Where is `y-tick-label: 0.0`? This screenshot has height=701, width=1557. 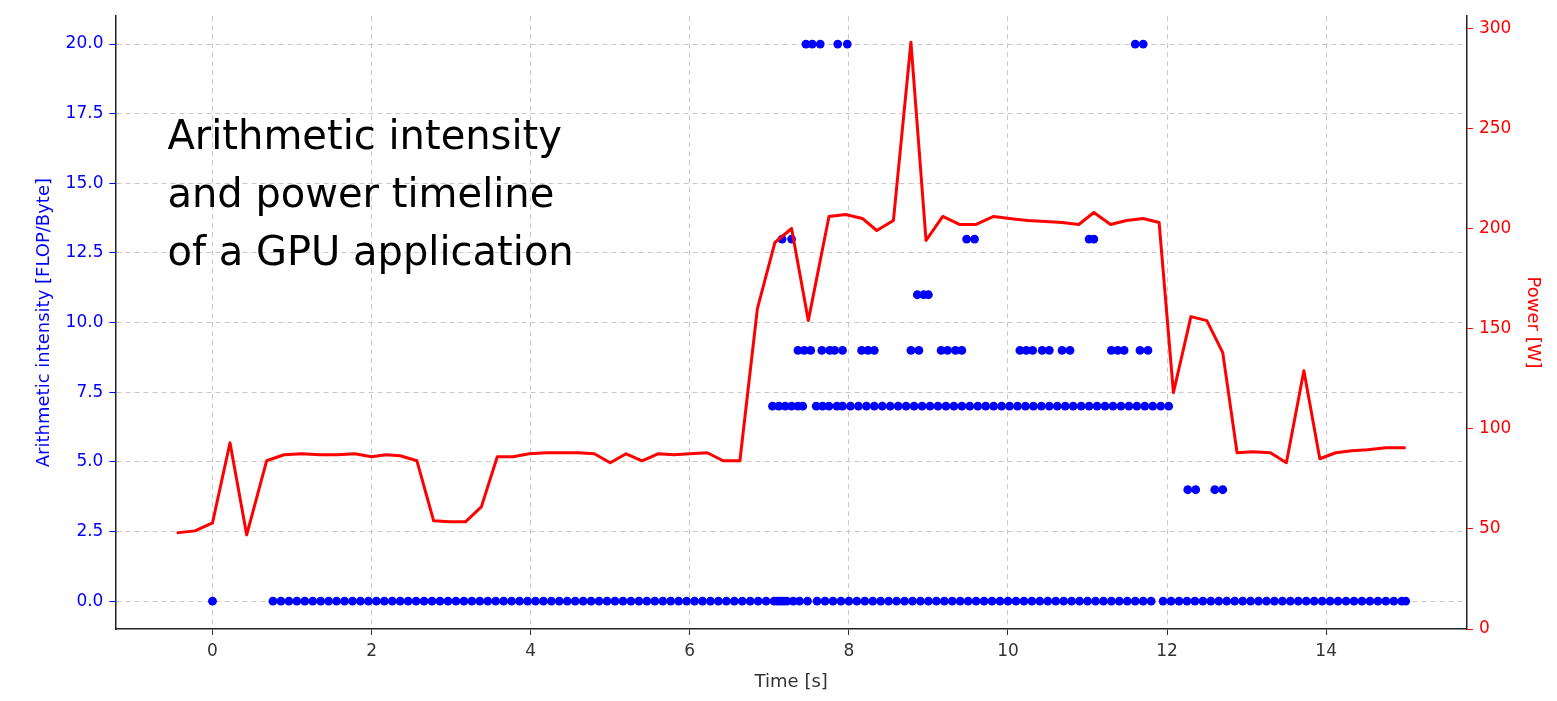
y-tick-label: 0.0 is located at coordinates (90, 599).